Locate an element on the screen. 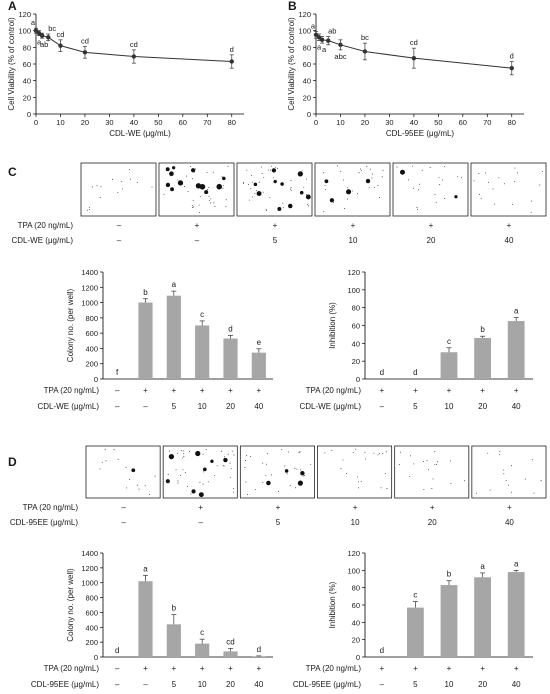 The image size is (550, 694). dose-mark: 10 is located at coordinates (355, 522).